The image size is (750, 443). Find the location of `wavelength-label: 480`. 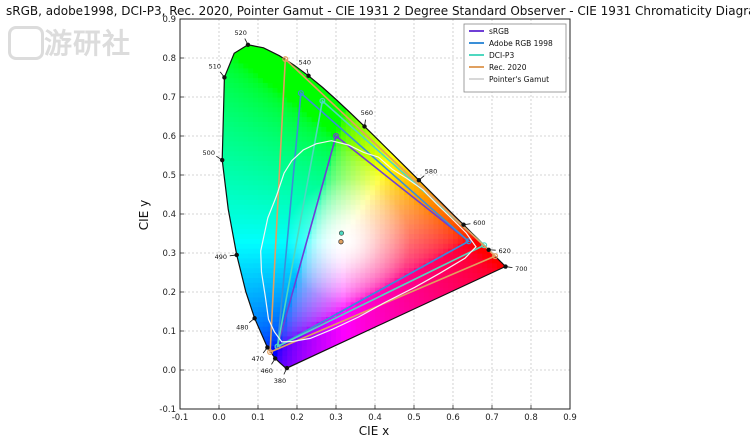

wavelength-label: 480 is located at coordinates (242, 328).